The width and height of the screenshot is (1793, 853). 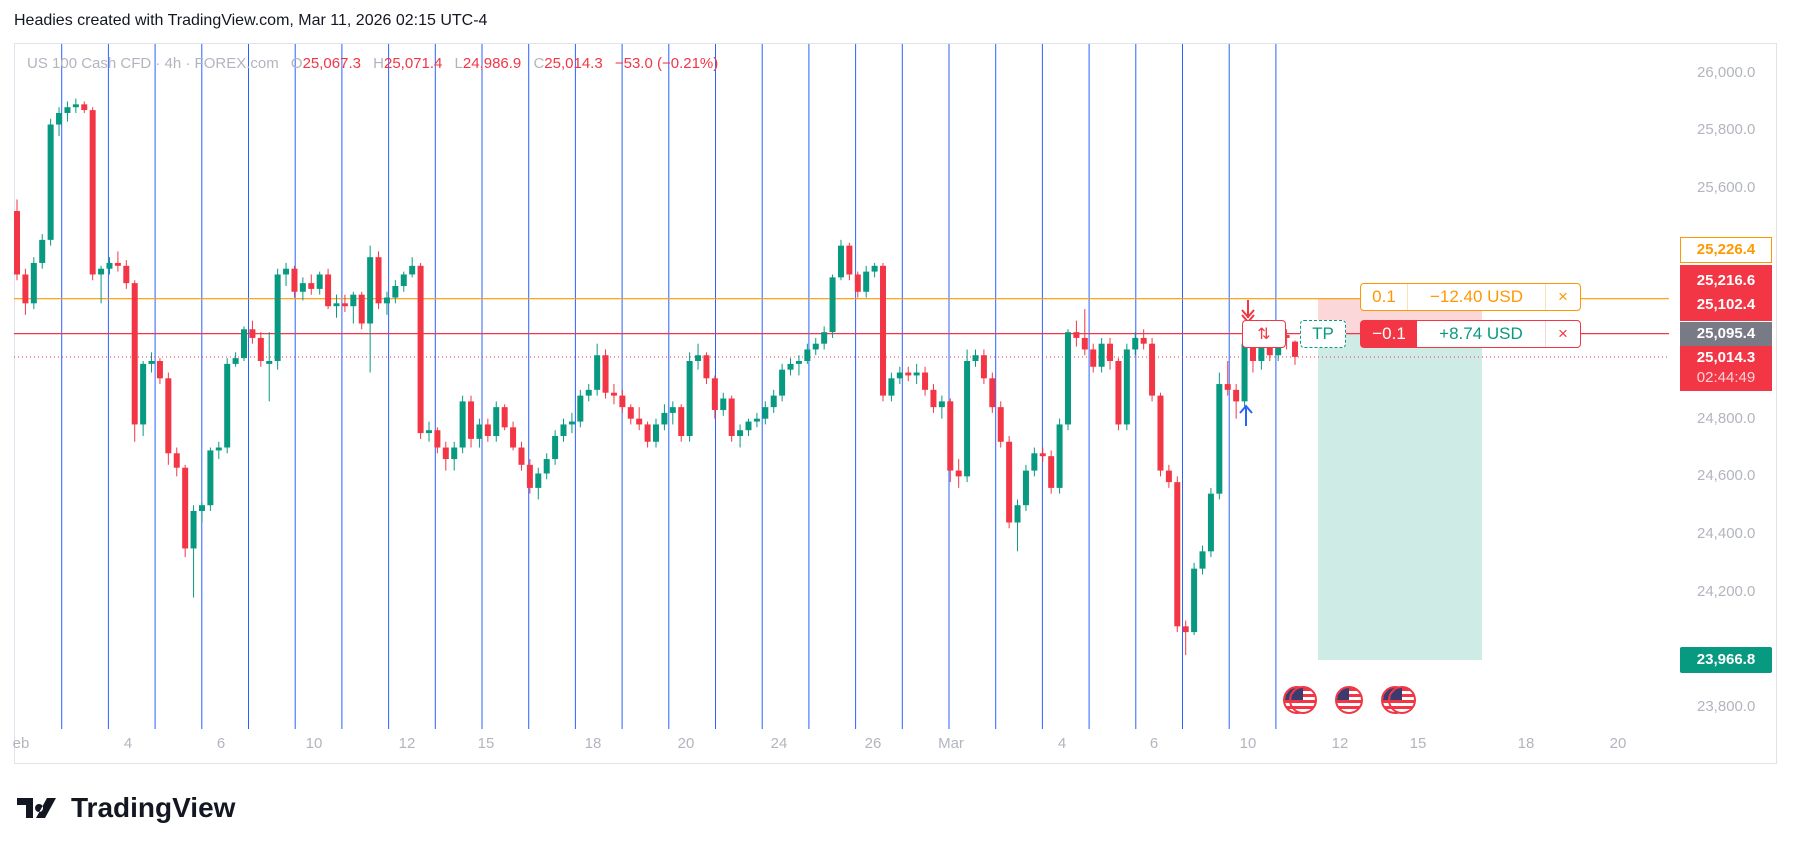 What do you see at coordinates (1264, 334) in the screenshot?
I see `reverse-position-button: ⇅` at bounding box center [1264, 334].